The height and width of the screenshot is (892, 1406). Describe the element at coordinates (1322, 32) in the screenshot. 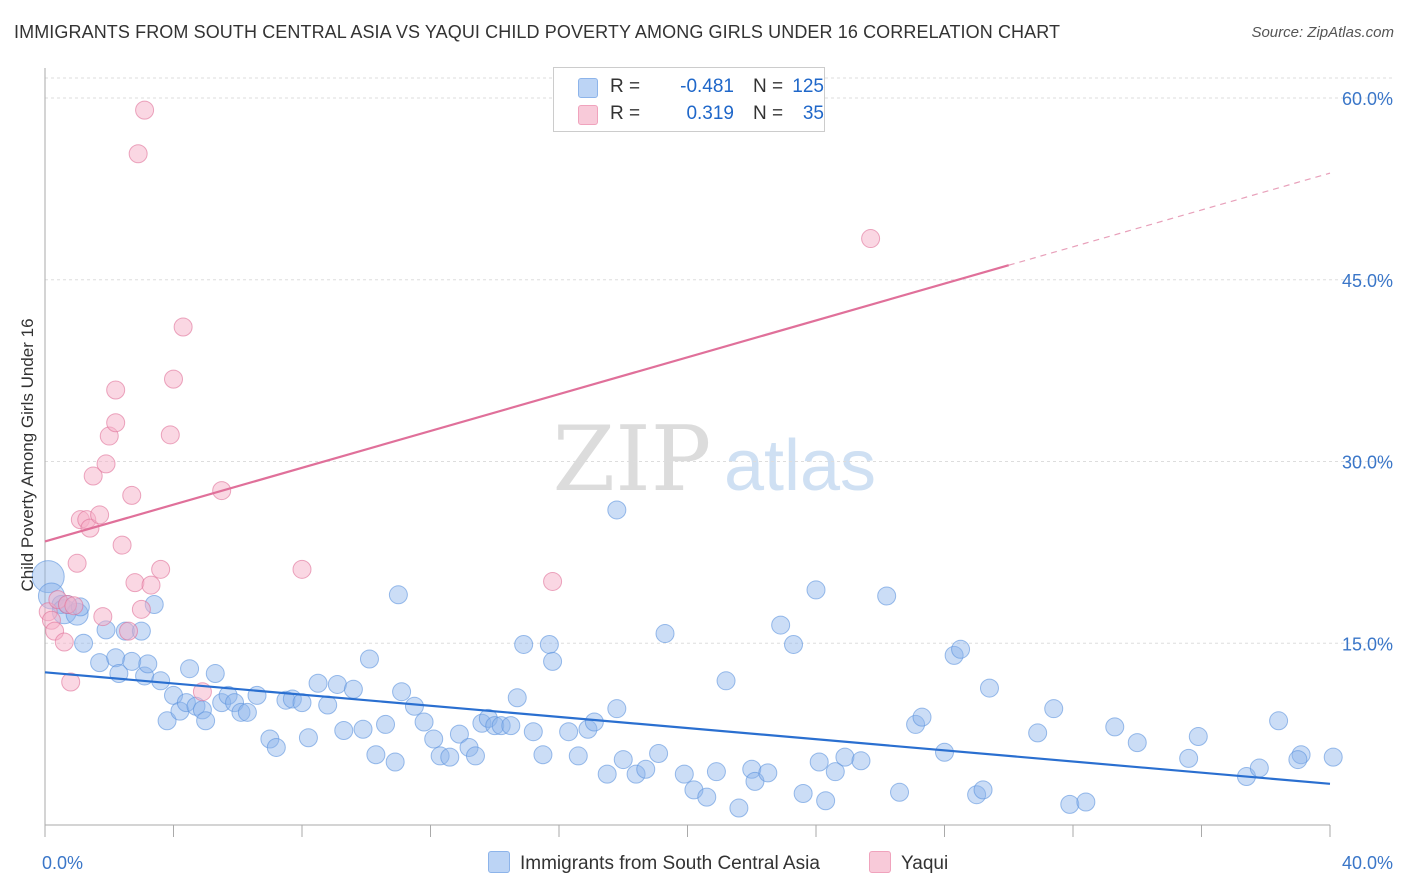

I see `source-label: Source: ZipAtlas.com` at that location.